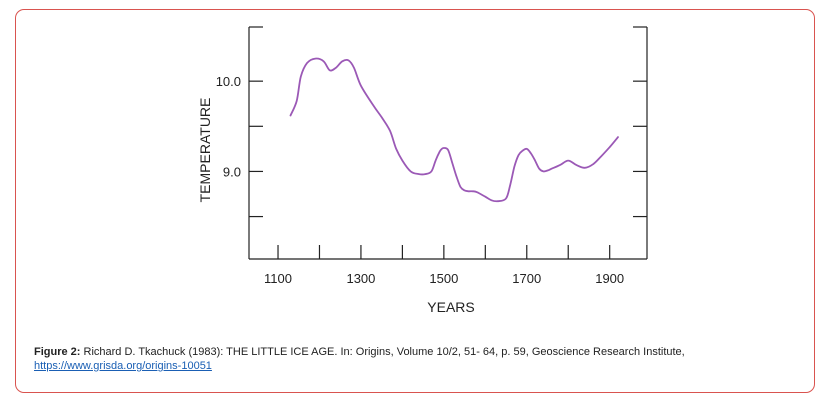 The image size is (830, 404). What do you see at coordinates (205, 150) in the screenshot?
I see `y-axis-title: TEMPERATURE` at bounding box center [205, 150].